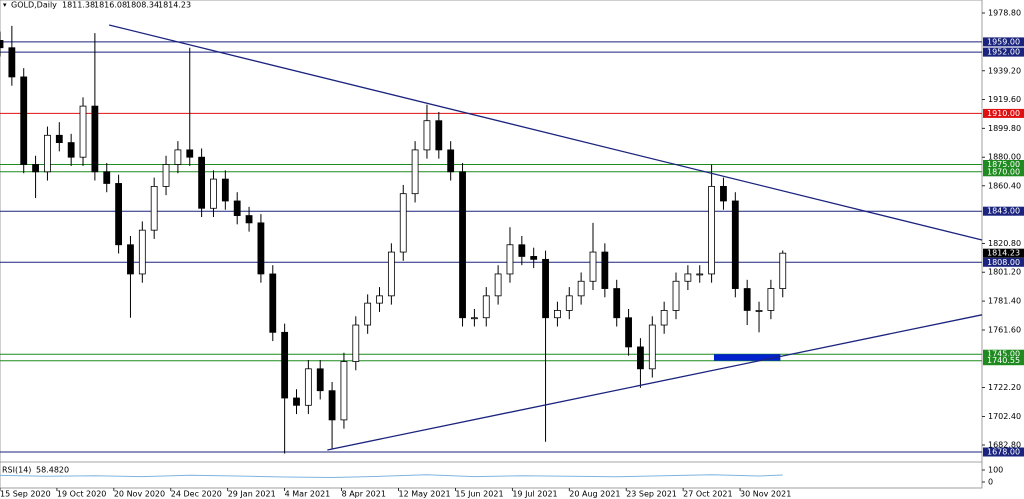 Image resolution: width=1024 pixels, height=499 pixels. I want to click on level-label: 1745.00, so click(1003, 354).